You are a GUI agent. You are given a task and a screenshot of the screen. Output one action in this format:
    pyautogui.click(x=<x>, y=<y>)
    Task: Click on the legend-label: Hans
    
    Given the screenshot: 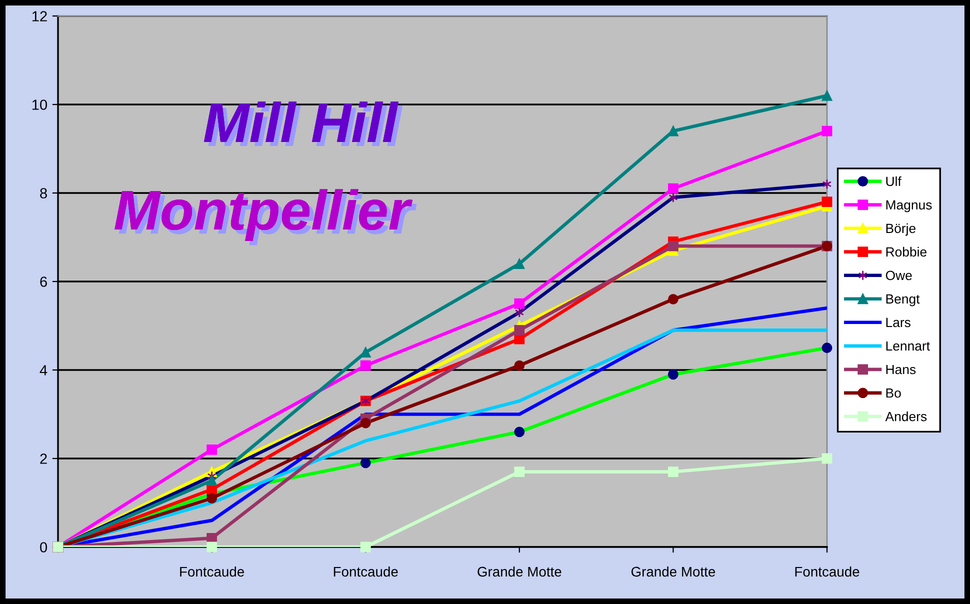 What is the action you would take?
    pyautogui.click(x=901, y=369)
    